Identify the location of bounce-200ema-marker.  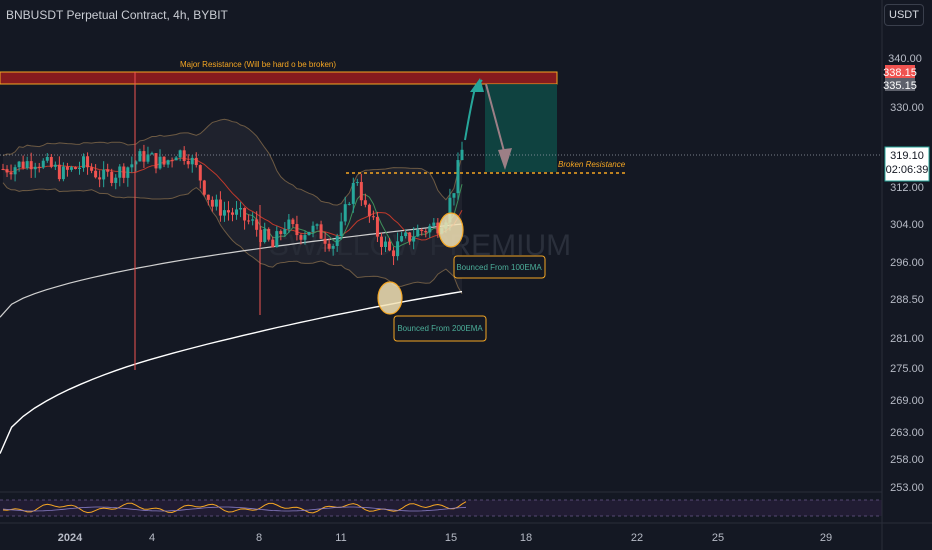
(390, 298).